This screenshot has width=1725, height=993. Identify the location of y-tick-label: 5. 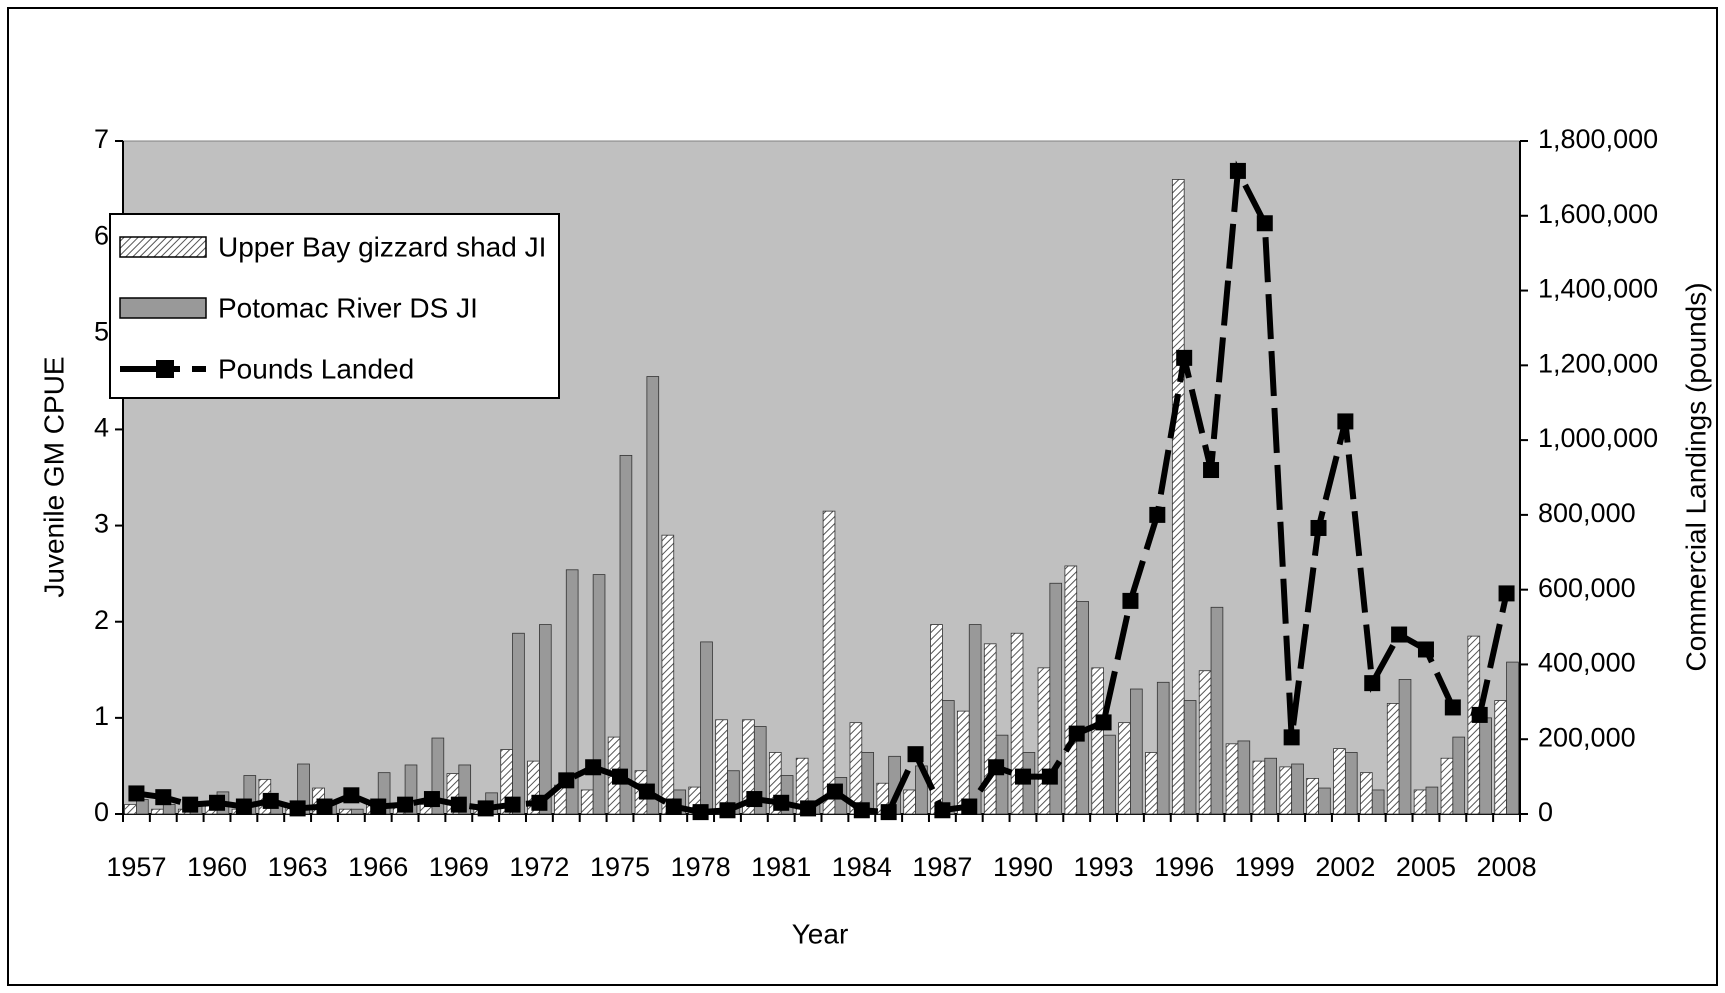
(101, 331).